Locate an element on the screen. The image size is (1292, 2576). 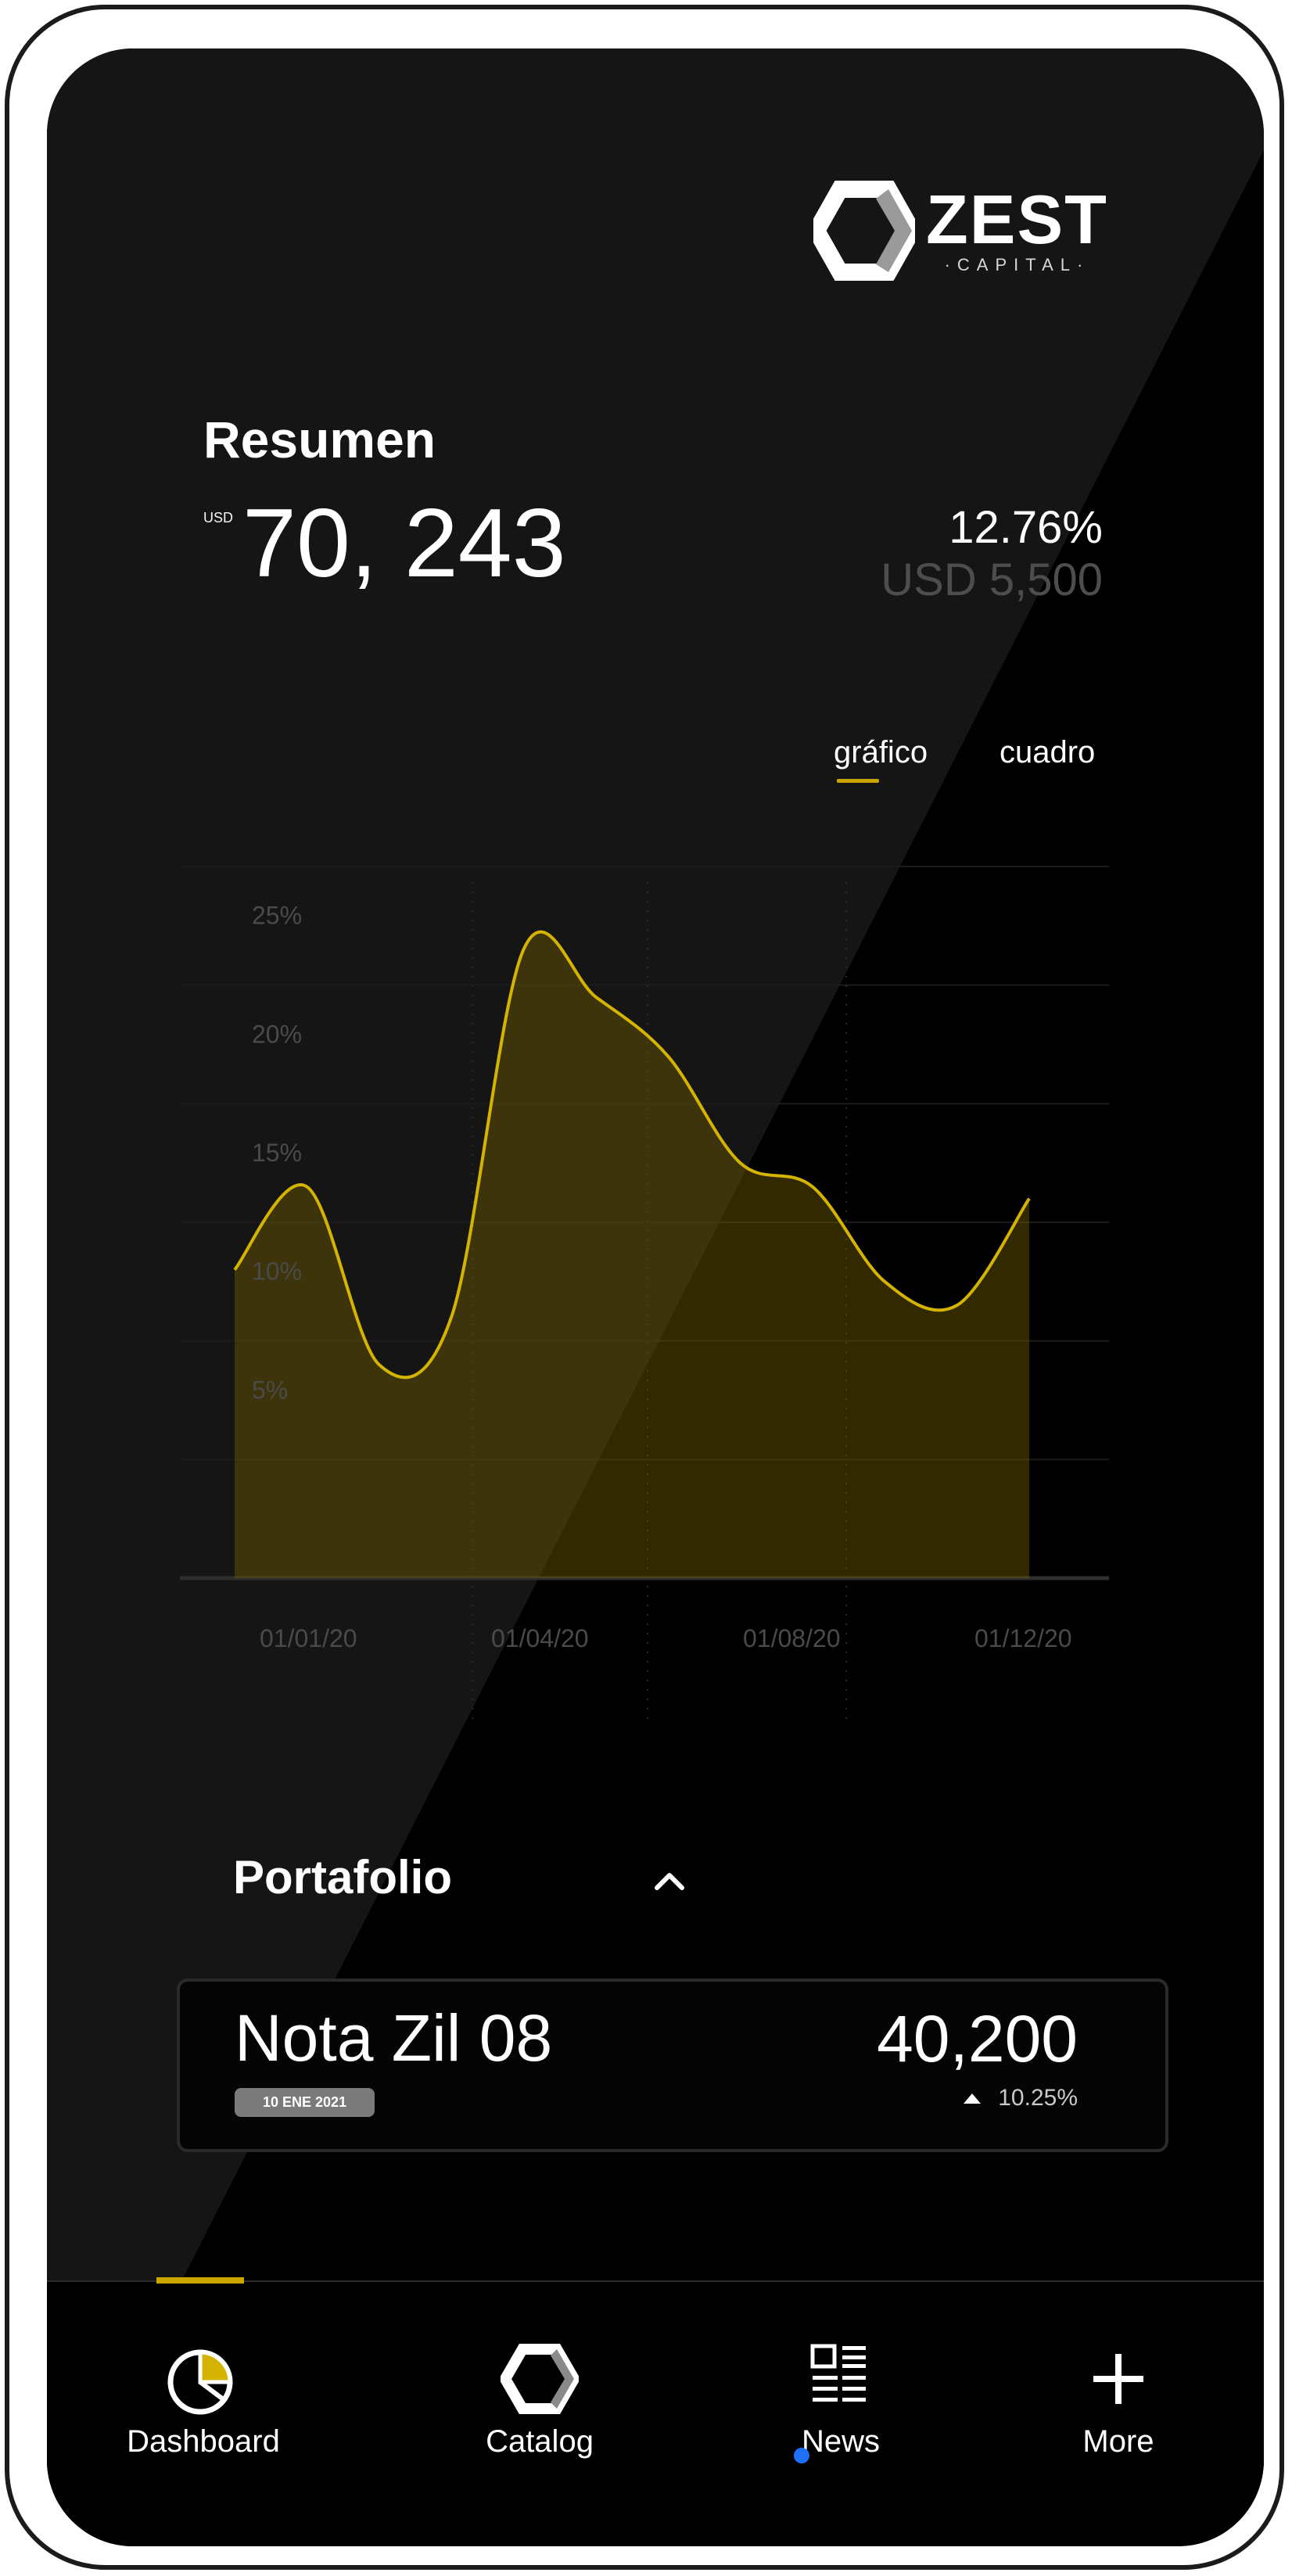
chart-xtick-label: 01/04/20 is located at coordinates (540, 1638).